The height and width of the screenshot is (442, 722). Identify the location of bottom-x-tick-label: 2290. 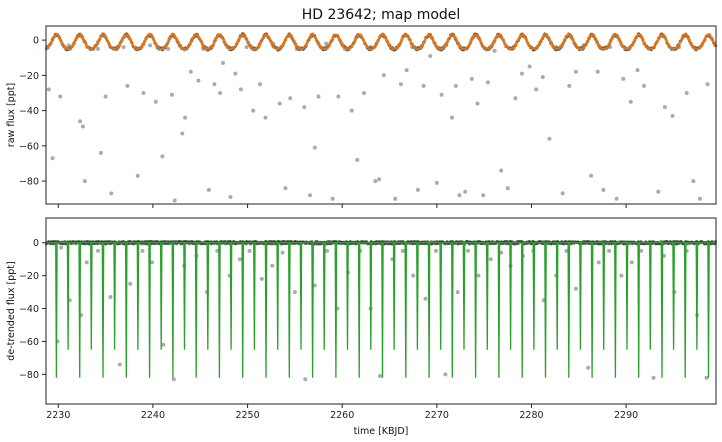
(626, 415).